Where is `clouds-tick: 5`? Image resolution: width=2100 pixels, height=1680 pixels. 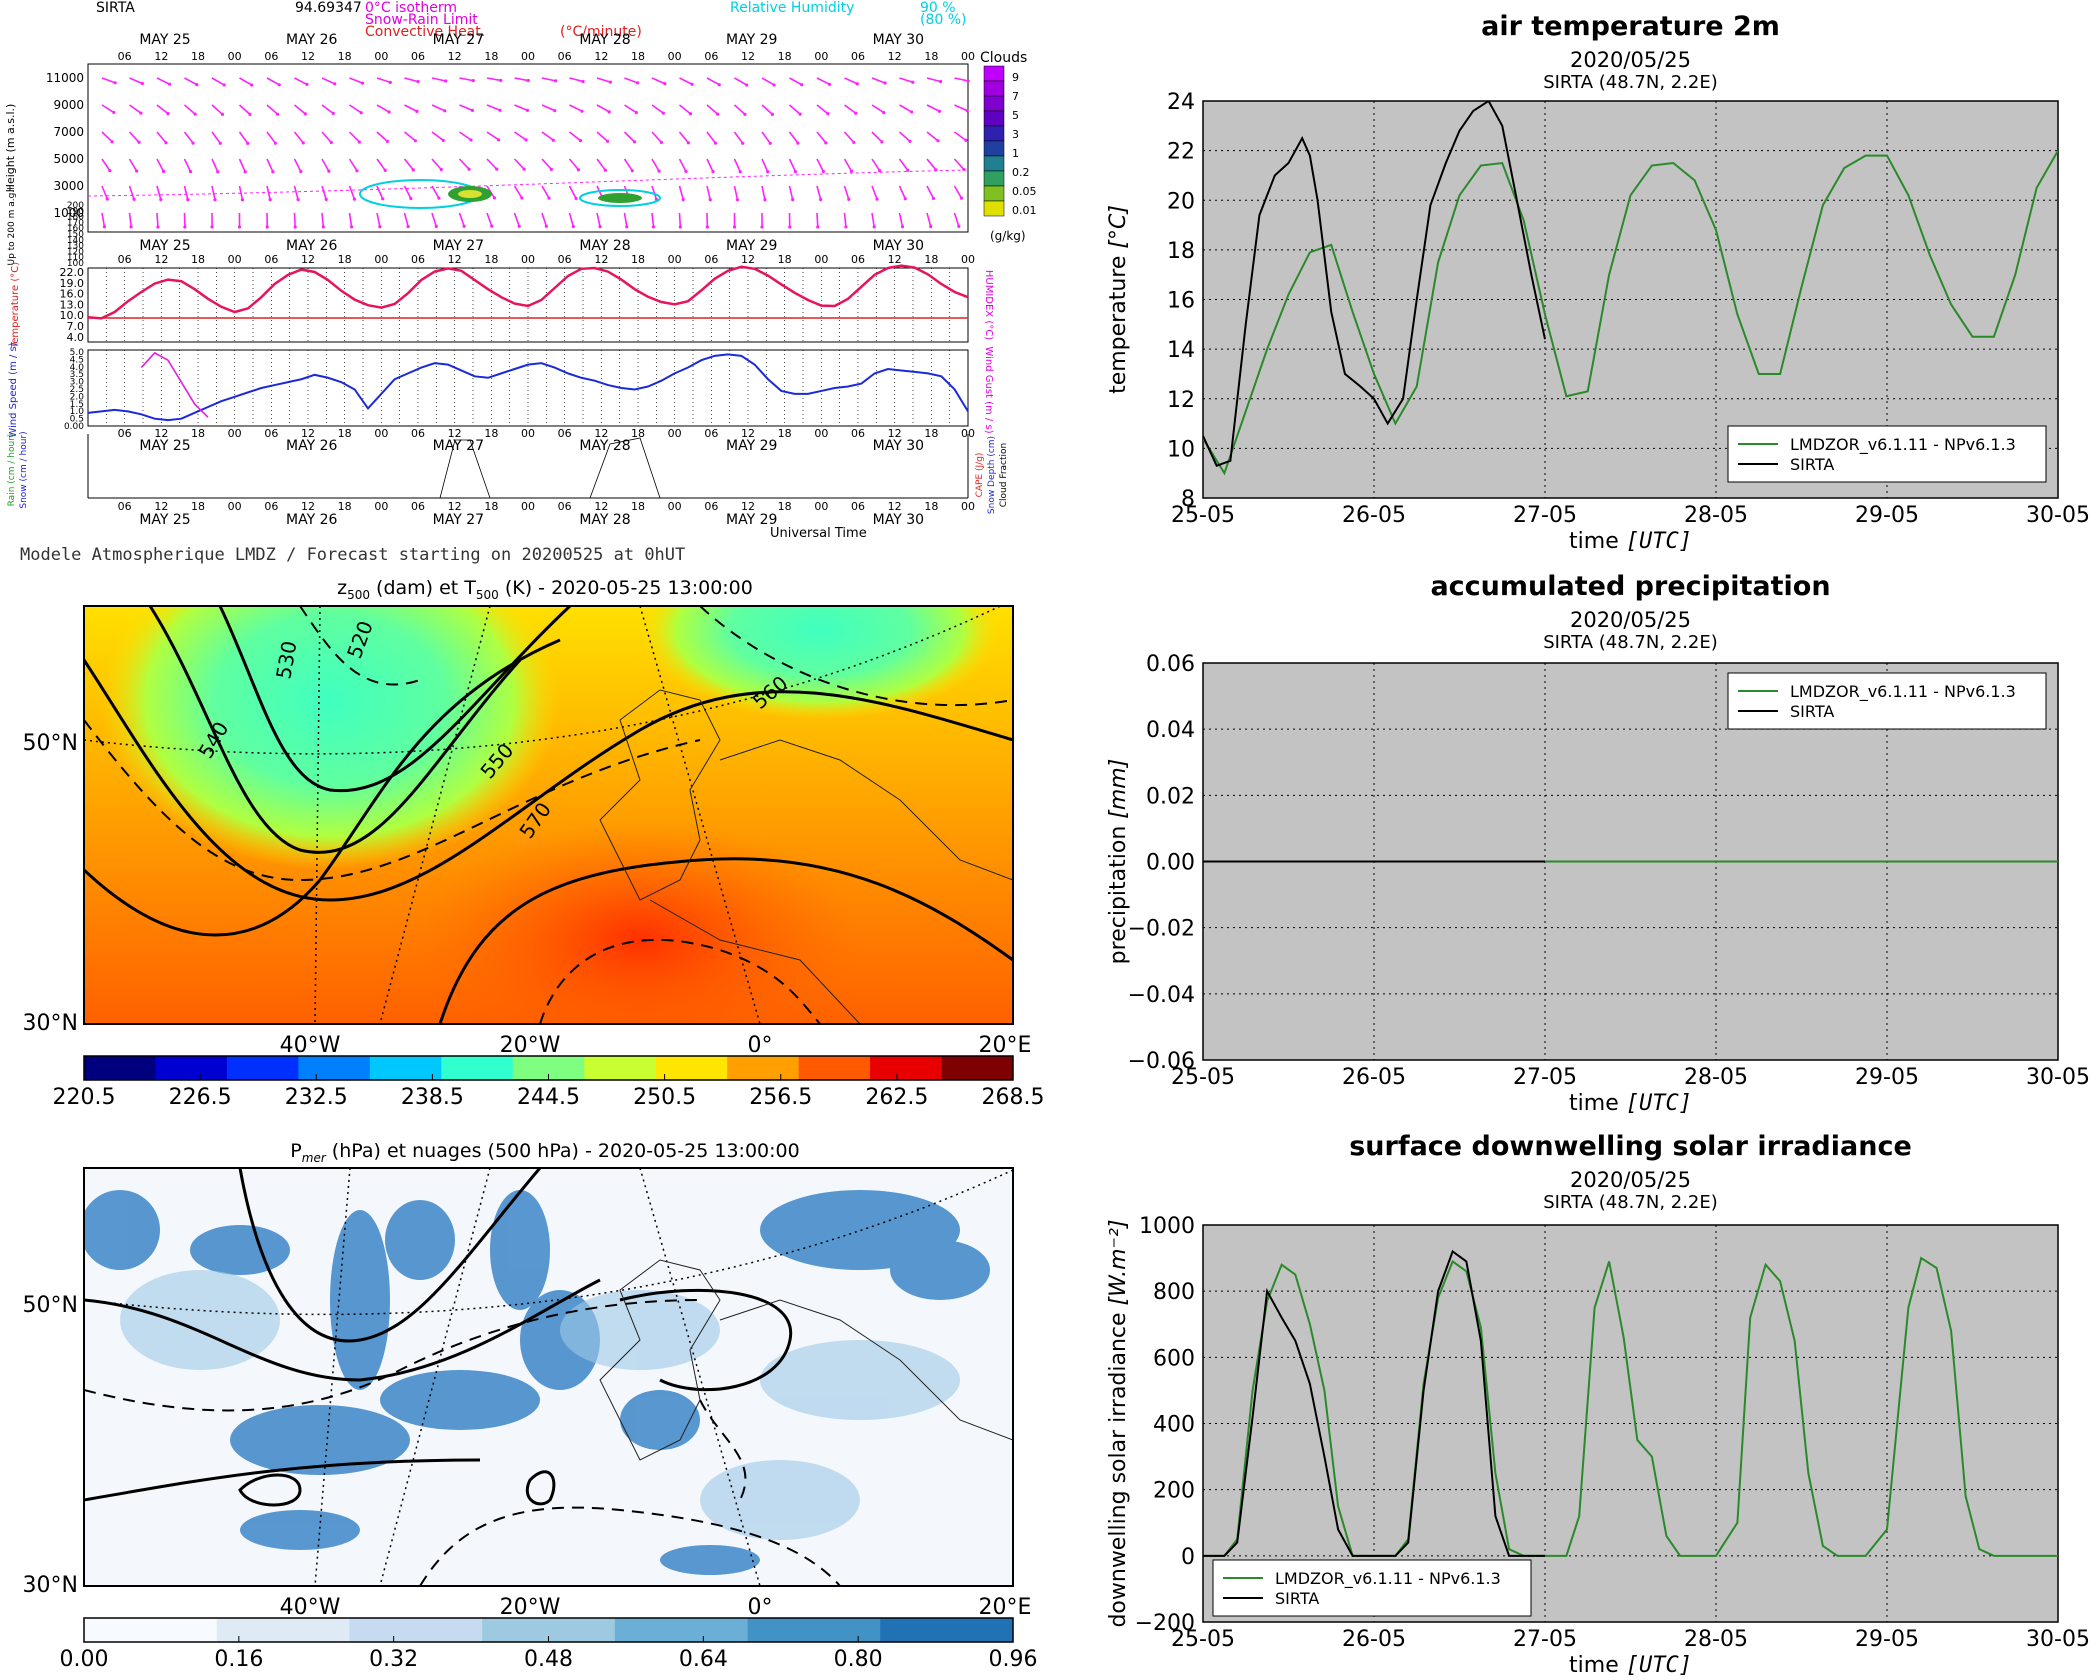 clouds-tick: 5 is located at coordinates (1015, 115).